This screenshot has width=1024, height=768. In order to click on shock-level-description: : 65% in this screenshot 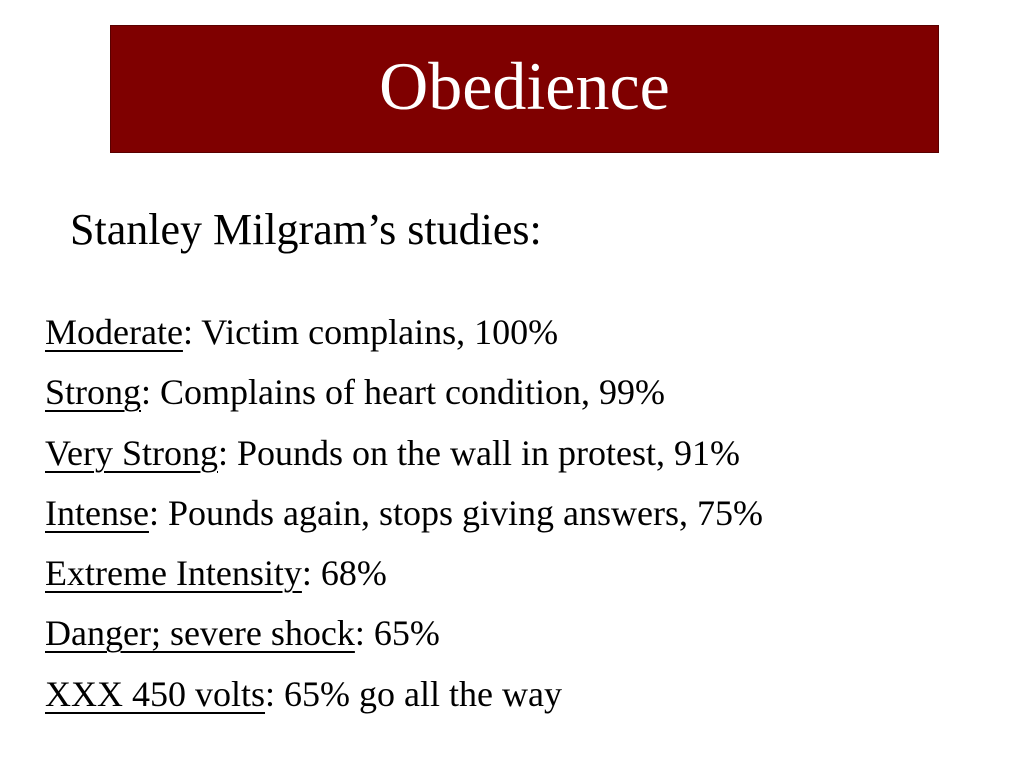, I will do `click(397, 633)`.